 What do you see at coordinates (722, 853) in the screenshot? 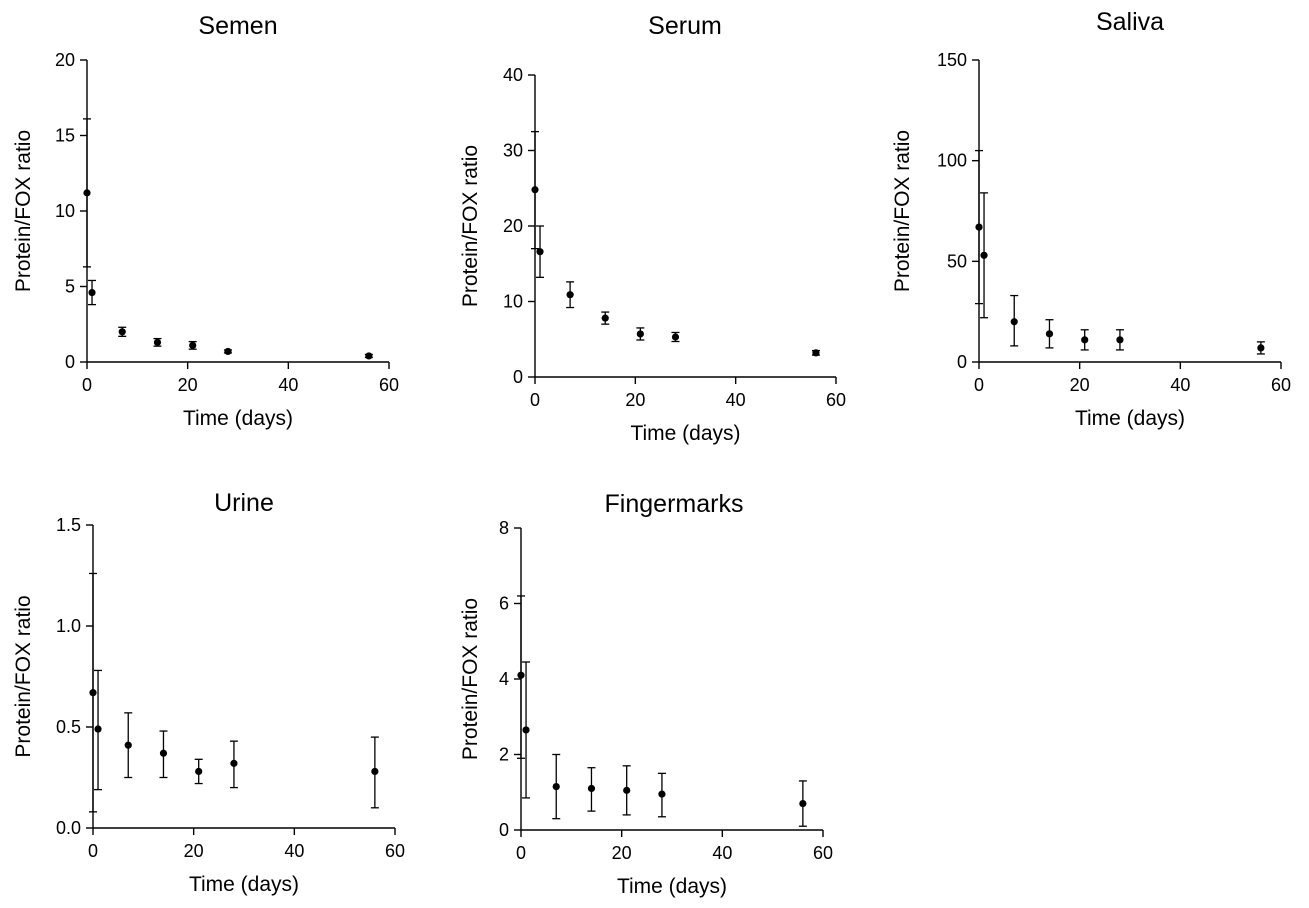
I see `fingermarks-x-tick-label: 40` at bounding box center [722, 853].